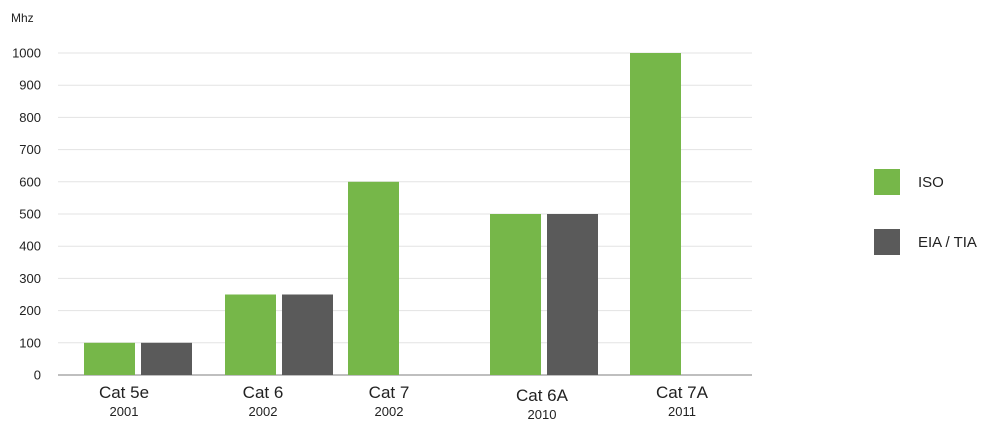 The image size is (987, 426). Describe the element at coordinates (124, 392) in the screenshot. I see `x-category-label: Cat 5e` at that location.